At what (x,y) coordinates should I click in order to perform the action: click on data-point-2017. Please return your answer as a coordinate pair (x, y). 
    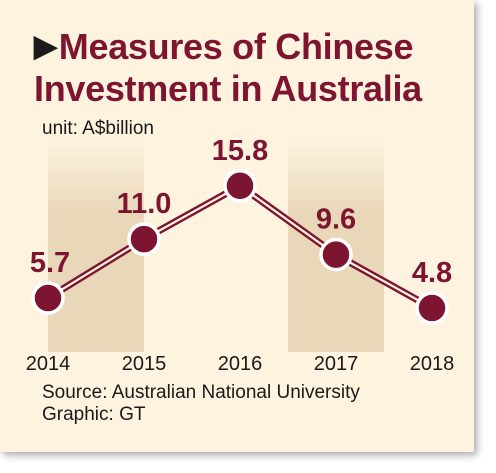
    Looking at the image, I should click on (336, 254).